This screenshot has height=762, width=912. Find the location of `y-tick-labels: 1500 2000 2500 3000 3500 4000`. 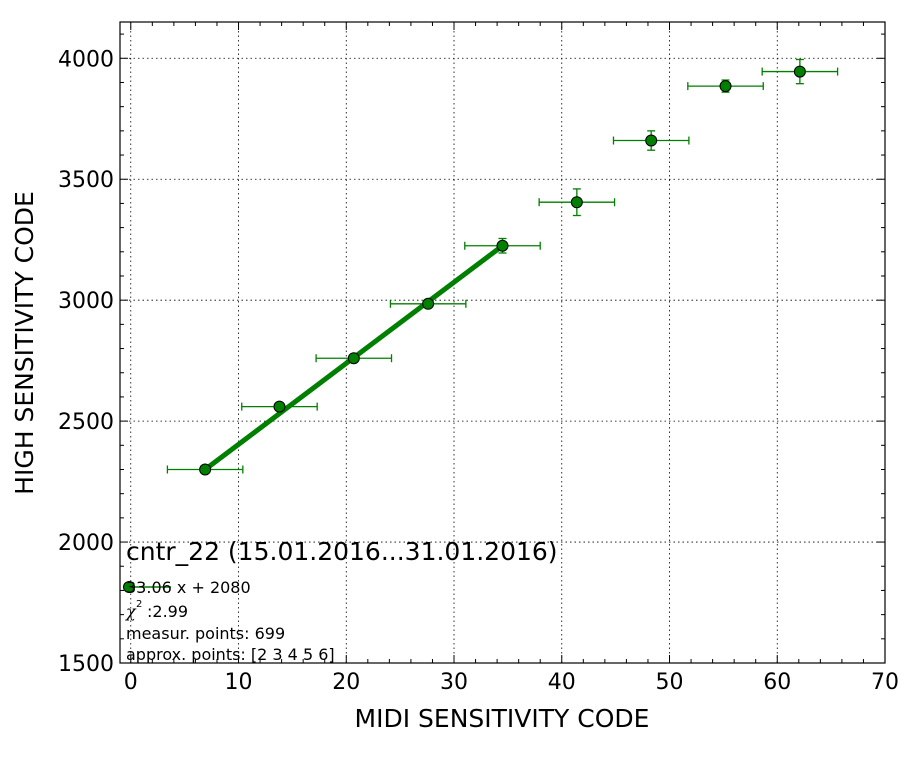

y-tick-labels: 1500 2000 2500 3000 3500 4000 is located at coordinates (86, 362).